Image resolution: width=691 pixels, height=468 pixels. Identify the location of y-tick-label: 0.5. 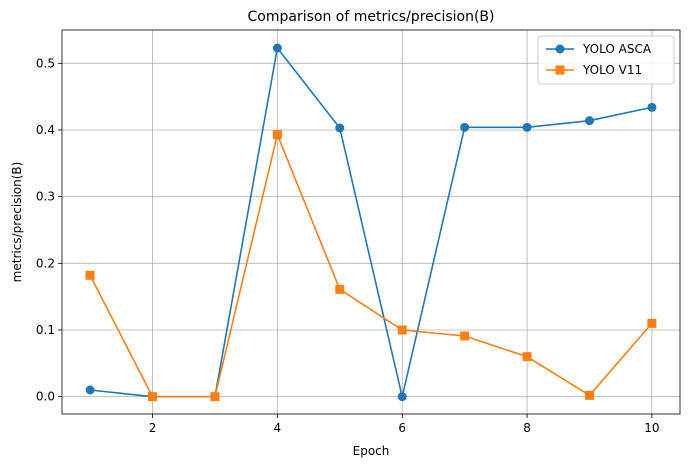
(45, 63).